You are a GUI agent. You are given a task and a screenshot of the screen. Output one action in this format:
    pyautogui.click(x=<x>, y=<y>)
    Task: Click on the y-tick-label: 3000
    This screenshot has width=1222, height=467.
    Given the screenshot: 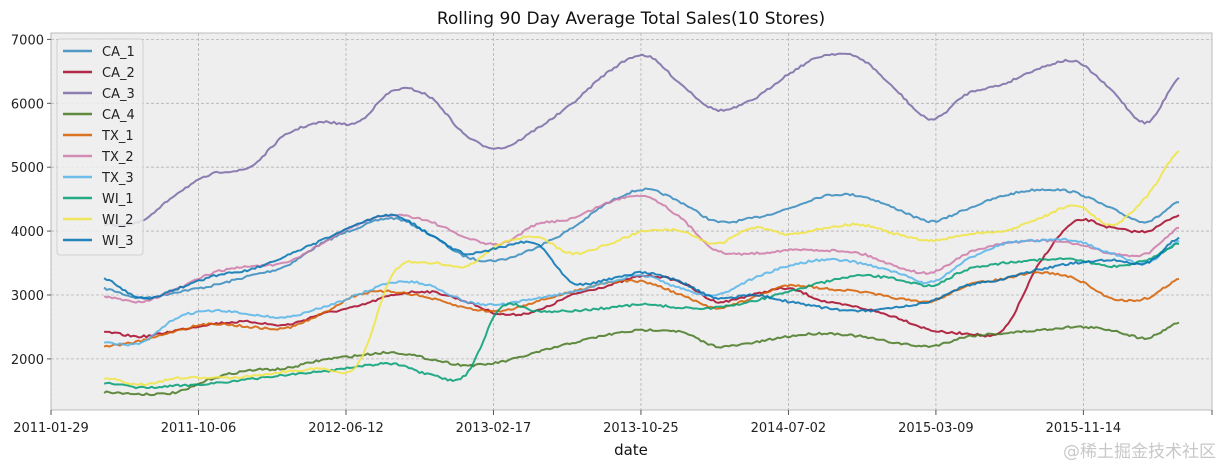 What is the action you would take?
    pyautogui.click(x=27, y=296)
    